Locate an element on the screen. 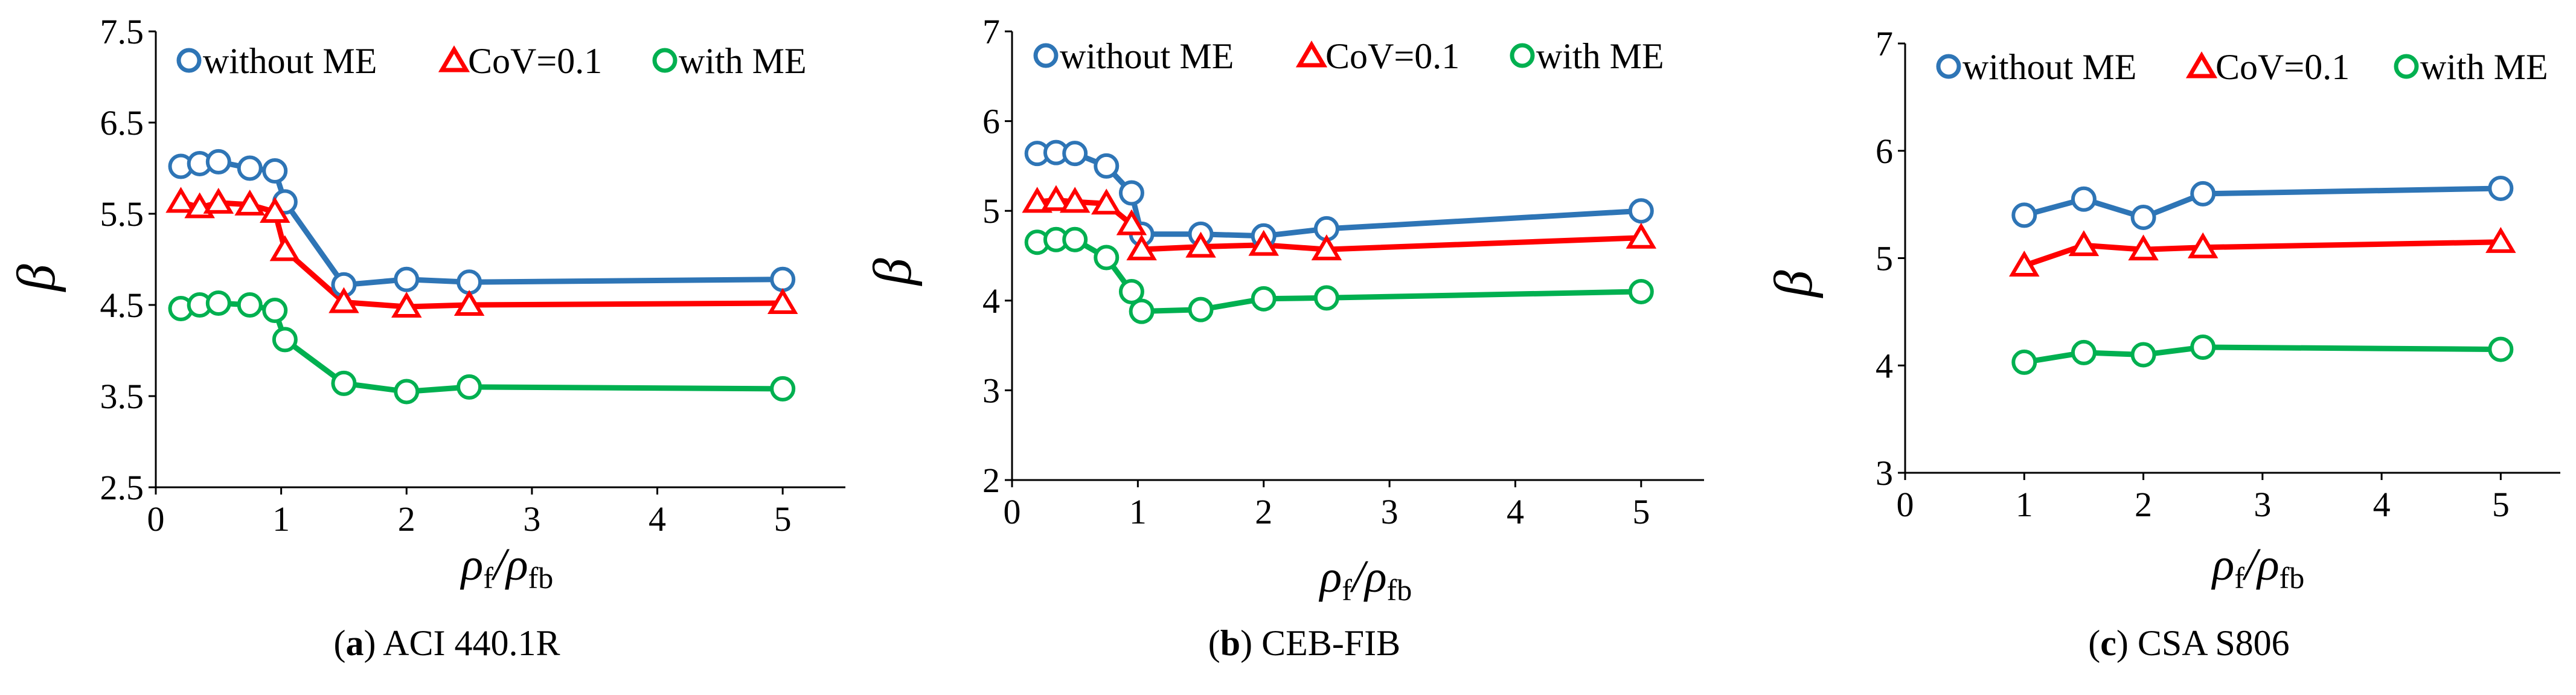 Image resolution: width=2576 pixels, height=695 pixels. x-tick-label: 5 is located at coordinates (1641, 511).